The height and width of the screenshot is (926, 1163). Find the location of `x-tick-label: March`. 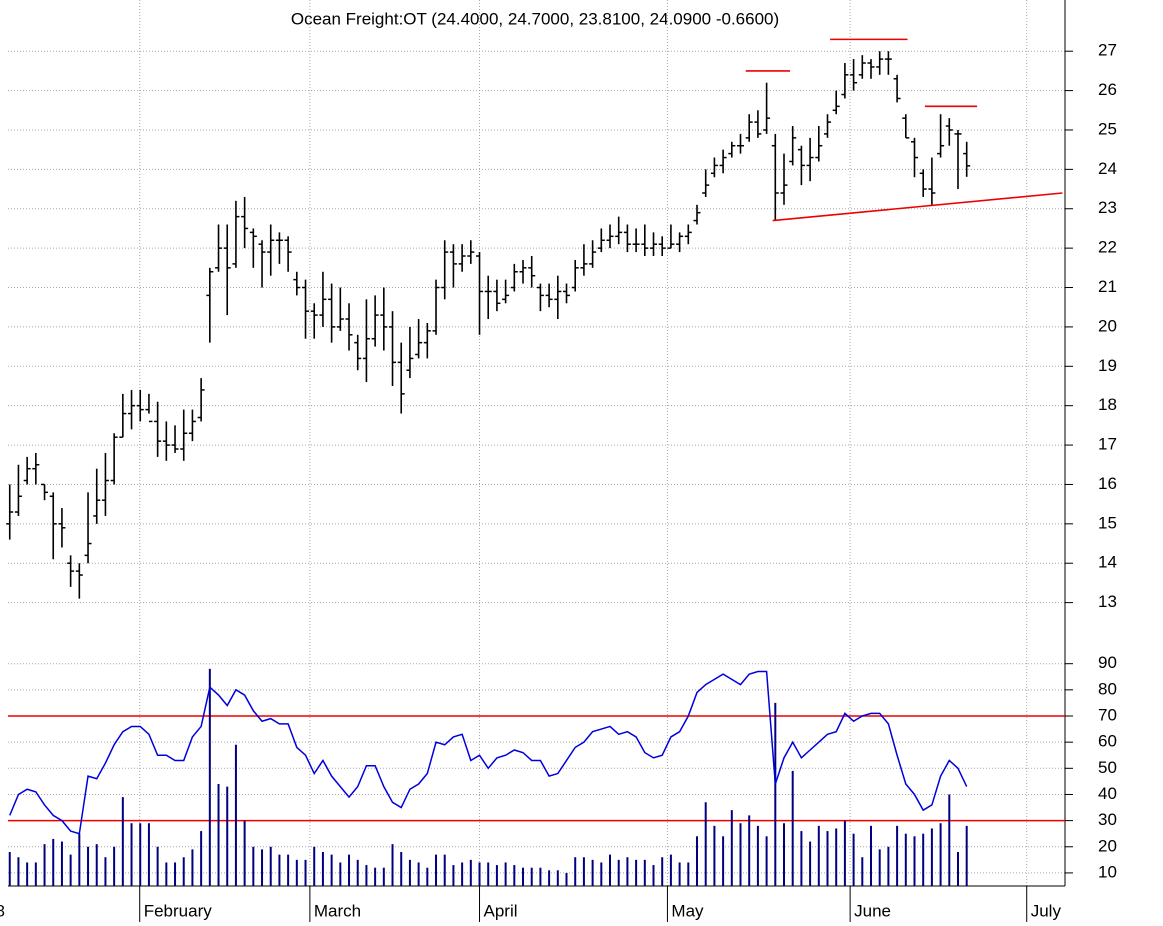

x-tick-label: March is located at coordinates (337, 910).